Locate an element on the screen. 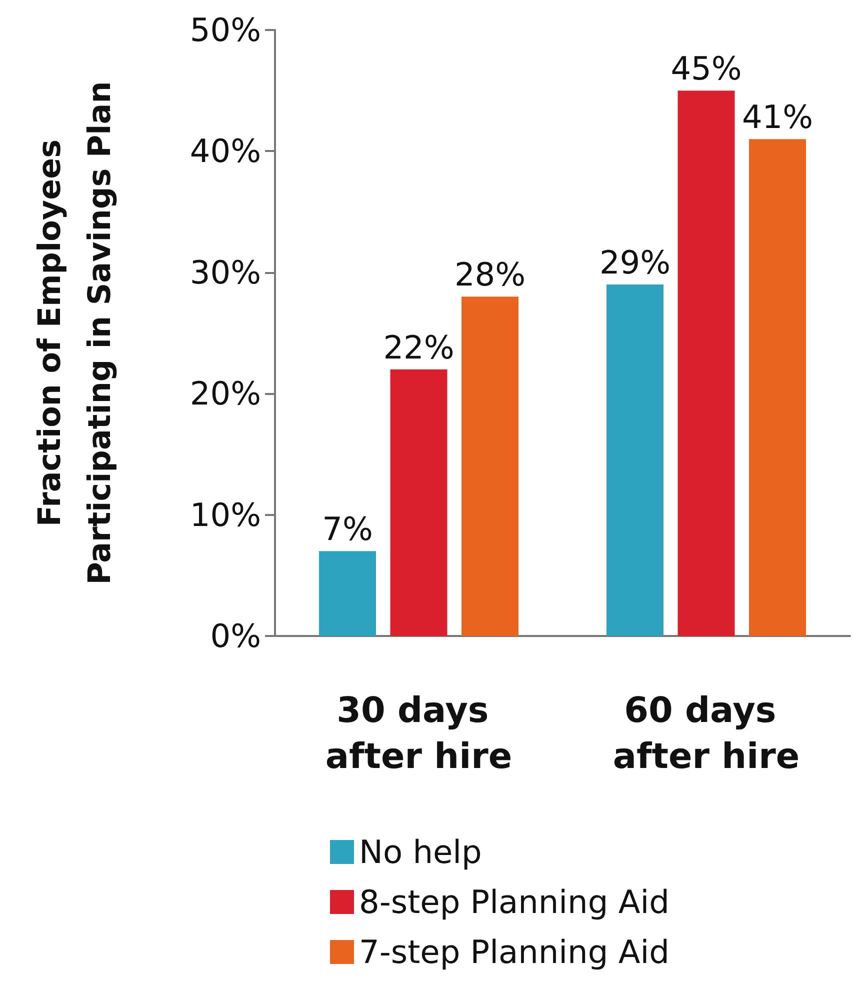 The width and height of the screenshot is (862, 987). data-label: 45% is located at coordinates (706, 69).